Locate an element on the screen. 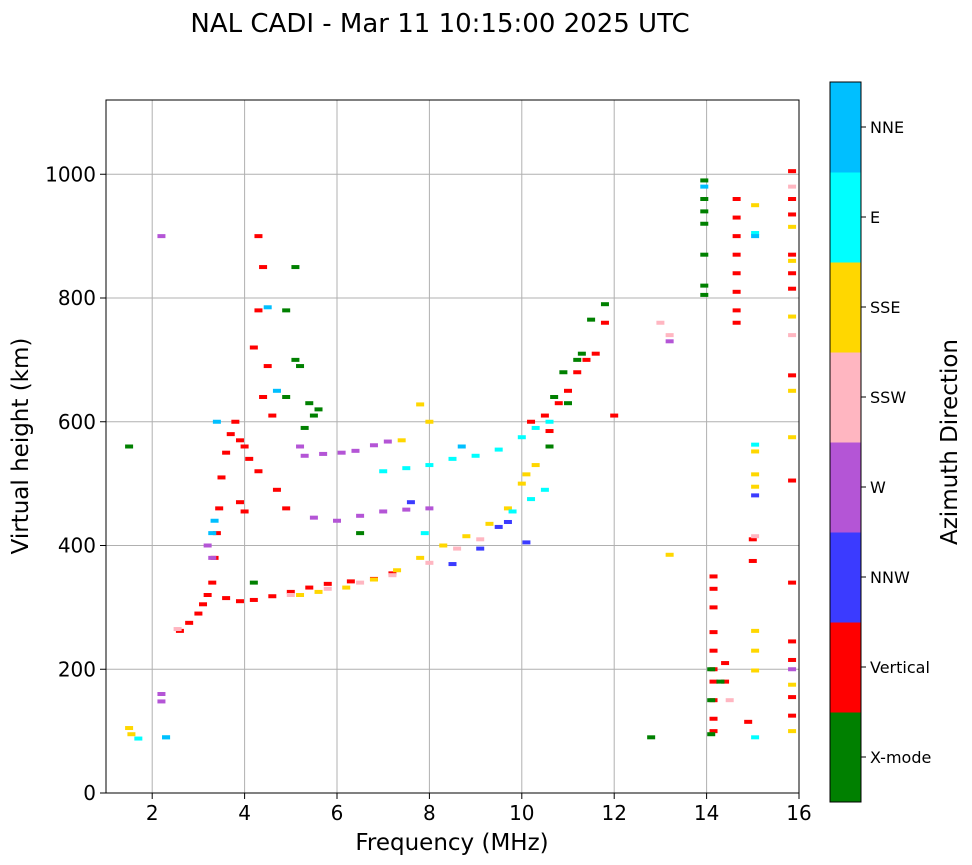  y-tick-label: 600 is located at coordinates (77, 422).